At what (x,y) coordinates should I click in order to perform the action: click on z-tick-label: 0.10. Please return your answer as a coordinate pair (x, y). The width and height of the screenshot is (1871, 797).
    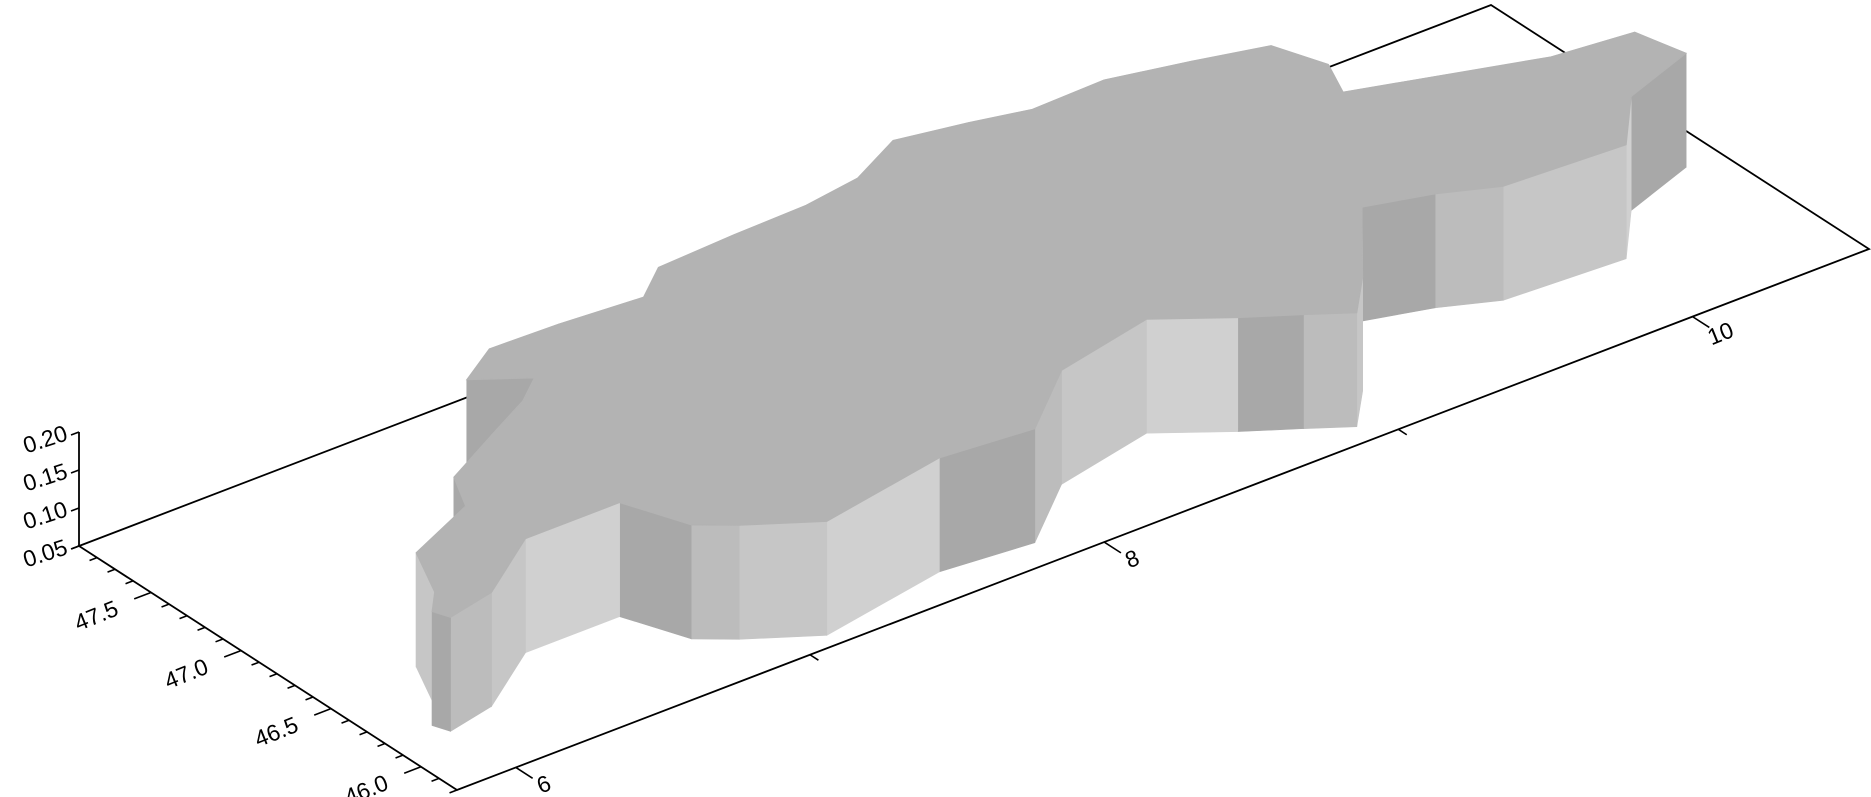
    Looking at the image, I should click on (45, 515).